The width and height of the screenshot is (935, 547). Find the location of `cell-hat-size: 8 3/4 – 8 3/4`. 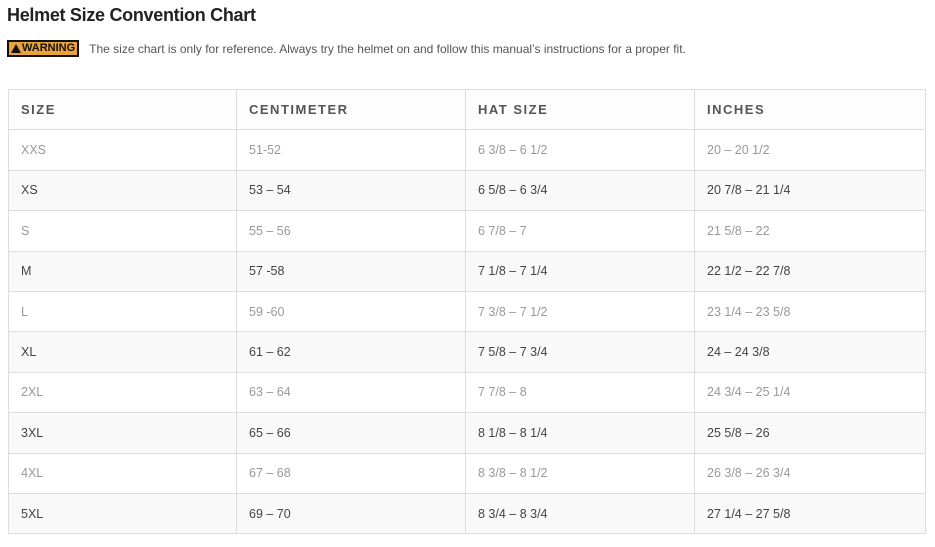

cell-hat-size: 8 3/4 – 8 3/4 is located at coordinates (580, 513).